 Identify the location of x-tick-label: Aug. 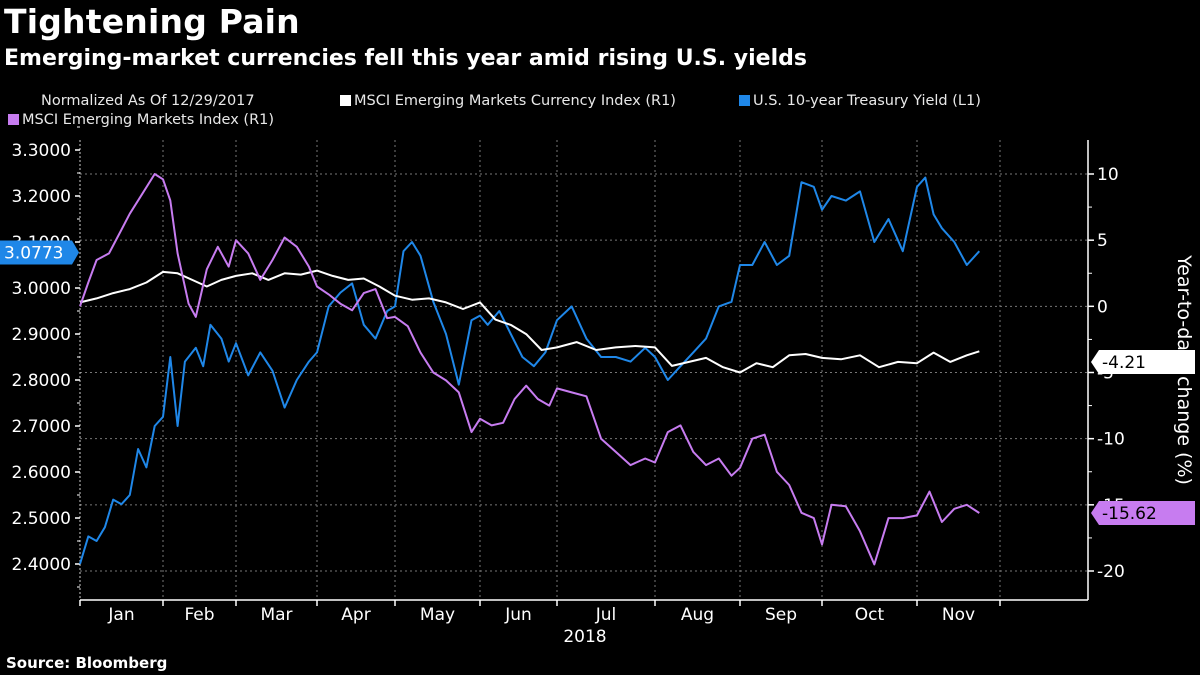
(697, 615).